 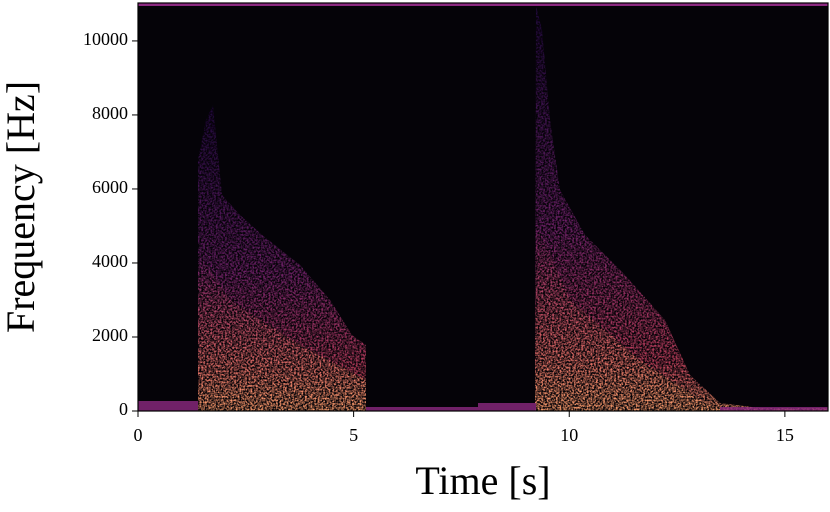 What do you see at coordinates (110, 113) in the screenshot?
I see `y-tick-label: 8000` at bounding box center [110, 113].